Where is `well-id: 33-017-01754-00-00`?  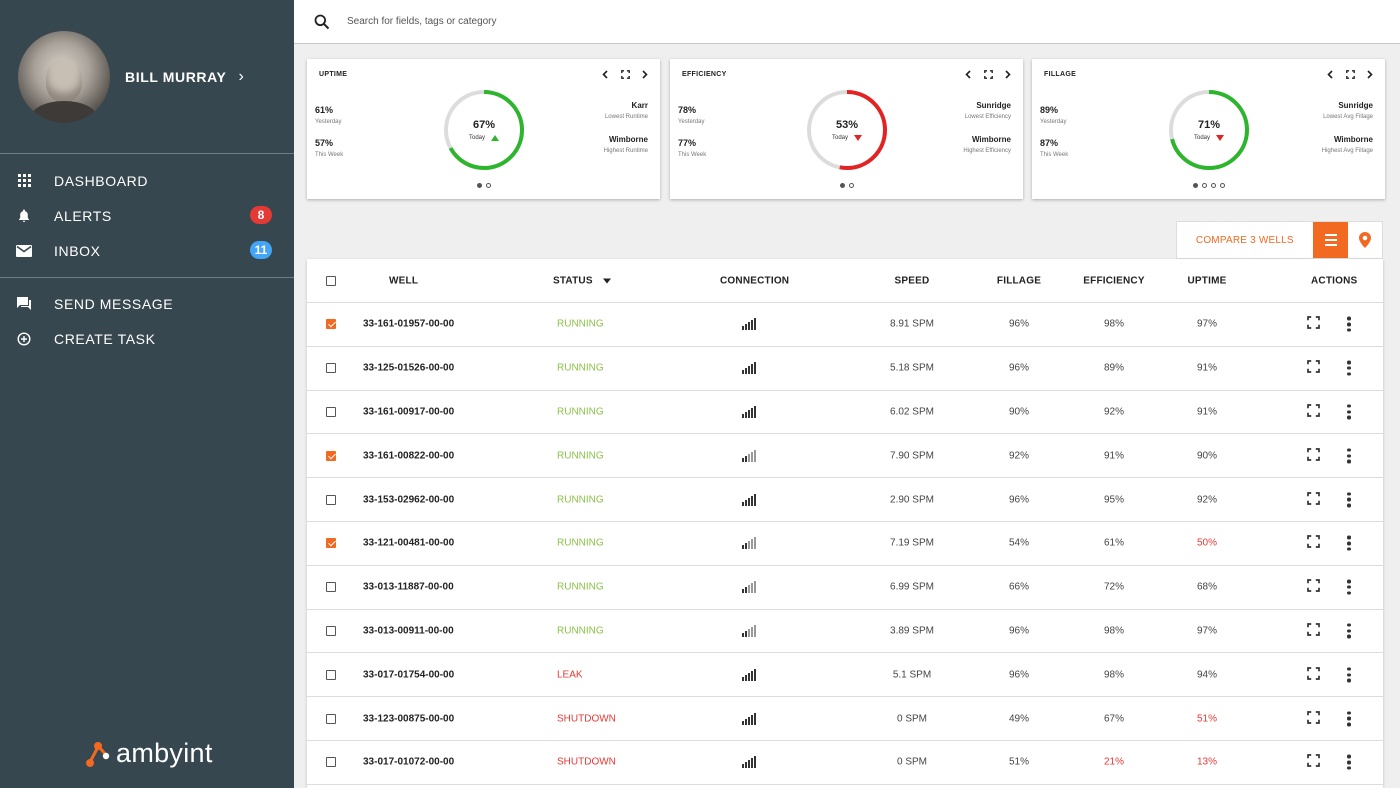 well-id: 33-017-01754-00-00 is located at coordinates (409, 675).